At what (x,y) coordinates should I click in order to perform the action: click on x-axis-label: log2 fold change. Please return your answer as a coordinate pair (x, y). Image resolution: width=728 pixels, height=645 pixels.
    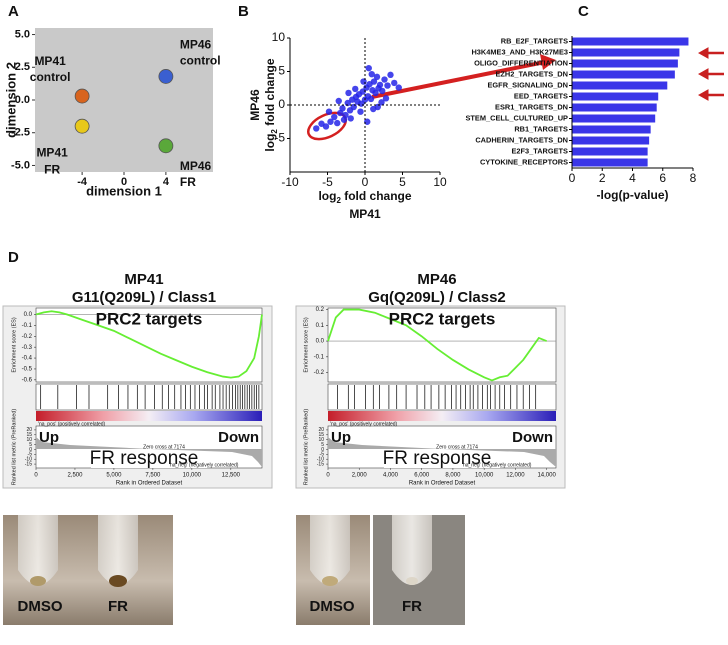
    Looking at the image, I should click on (364, 197).